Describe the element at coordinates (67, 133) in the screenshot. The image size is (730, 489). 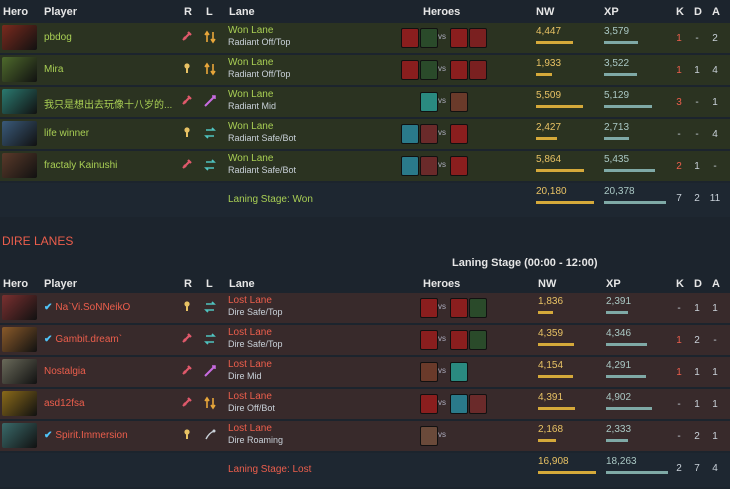
I see `player-name: life winner` at that location.